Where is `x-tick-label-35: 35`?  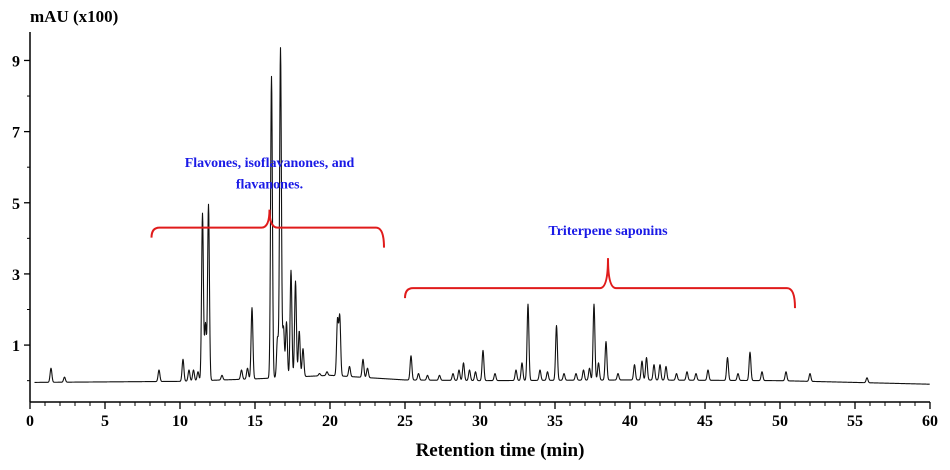 x-tick-label-35: 35 is located at coordinates (555, 421).